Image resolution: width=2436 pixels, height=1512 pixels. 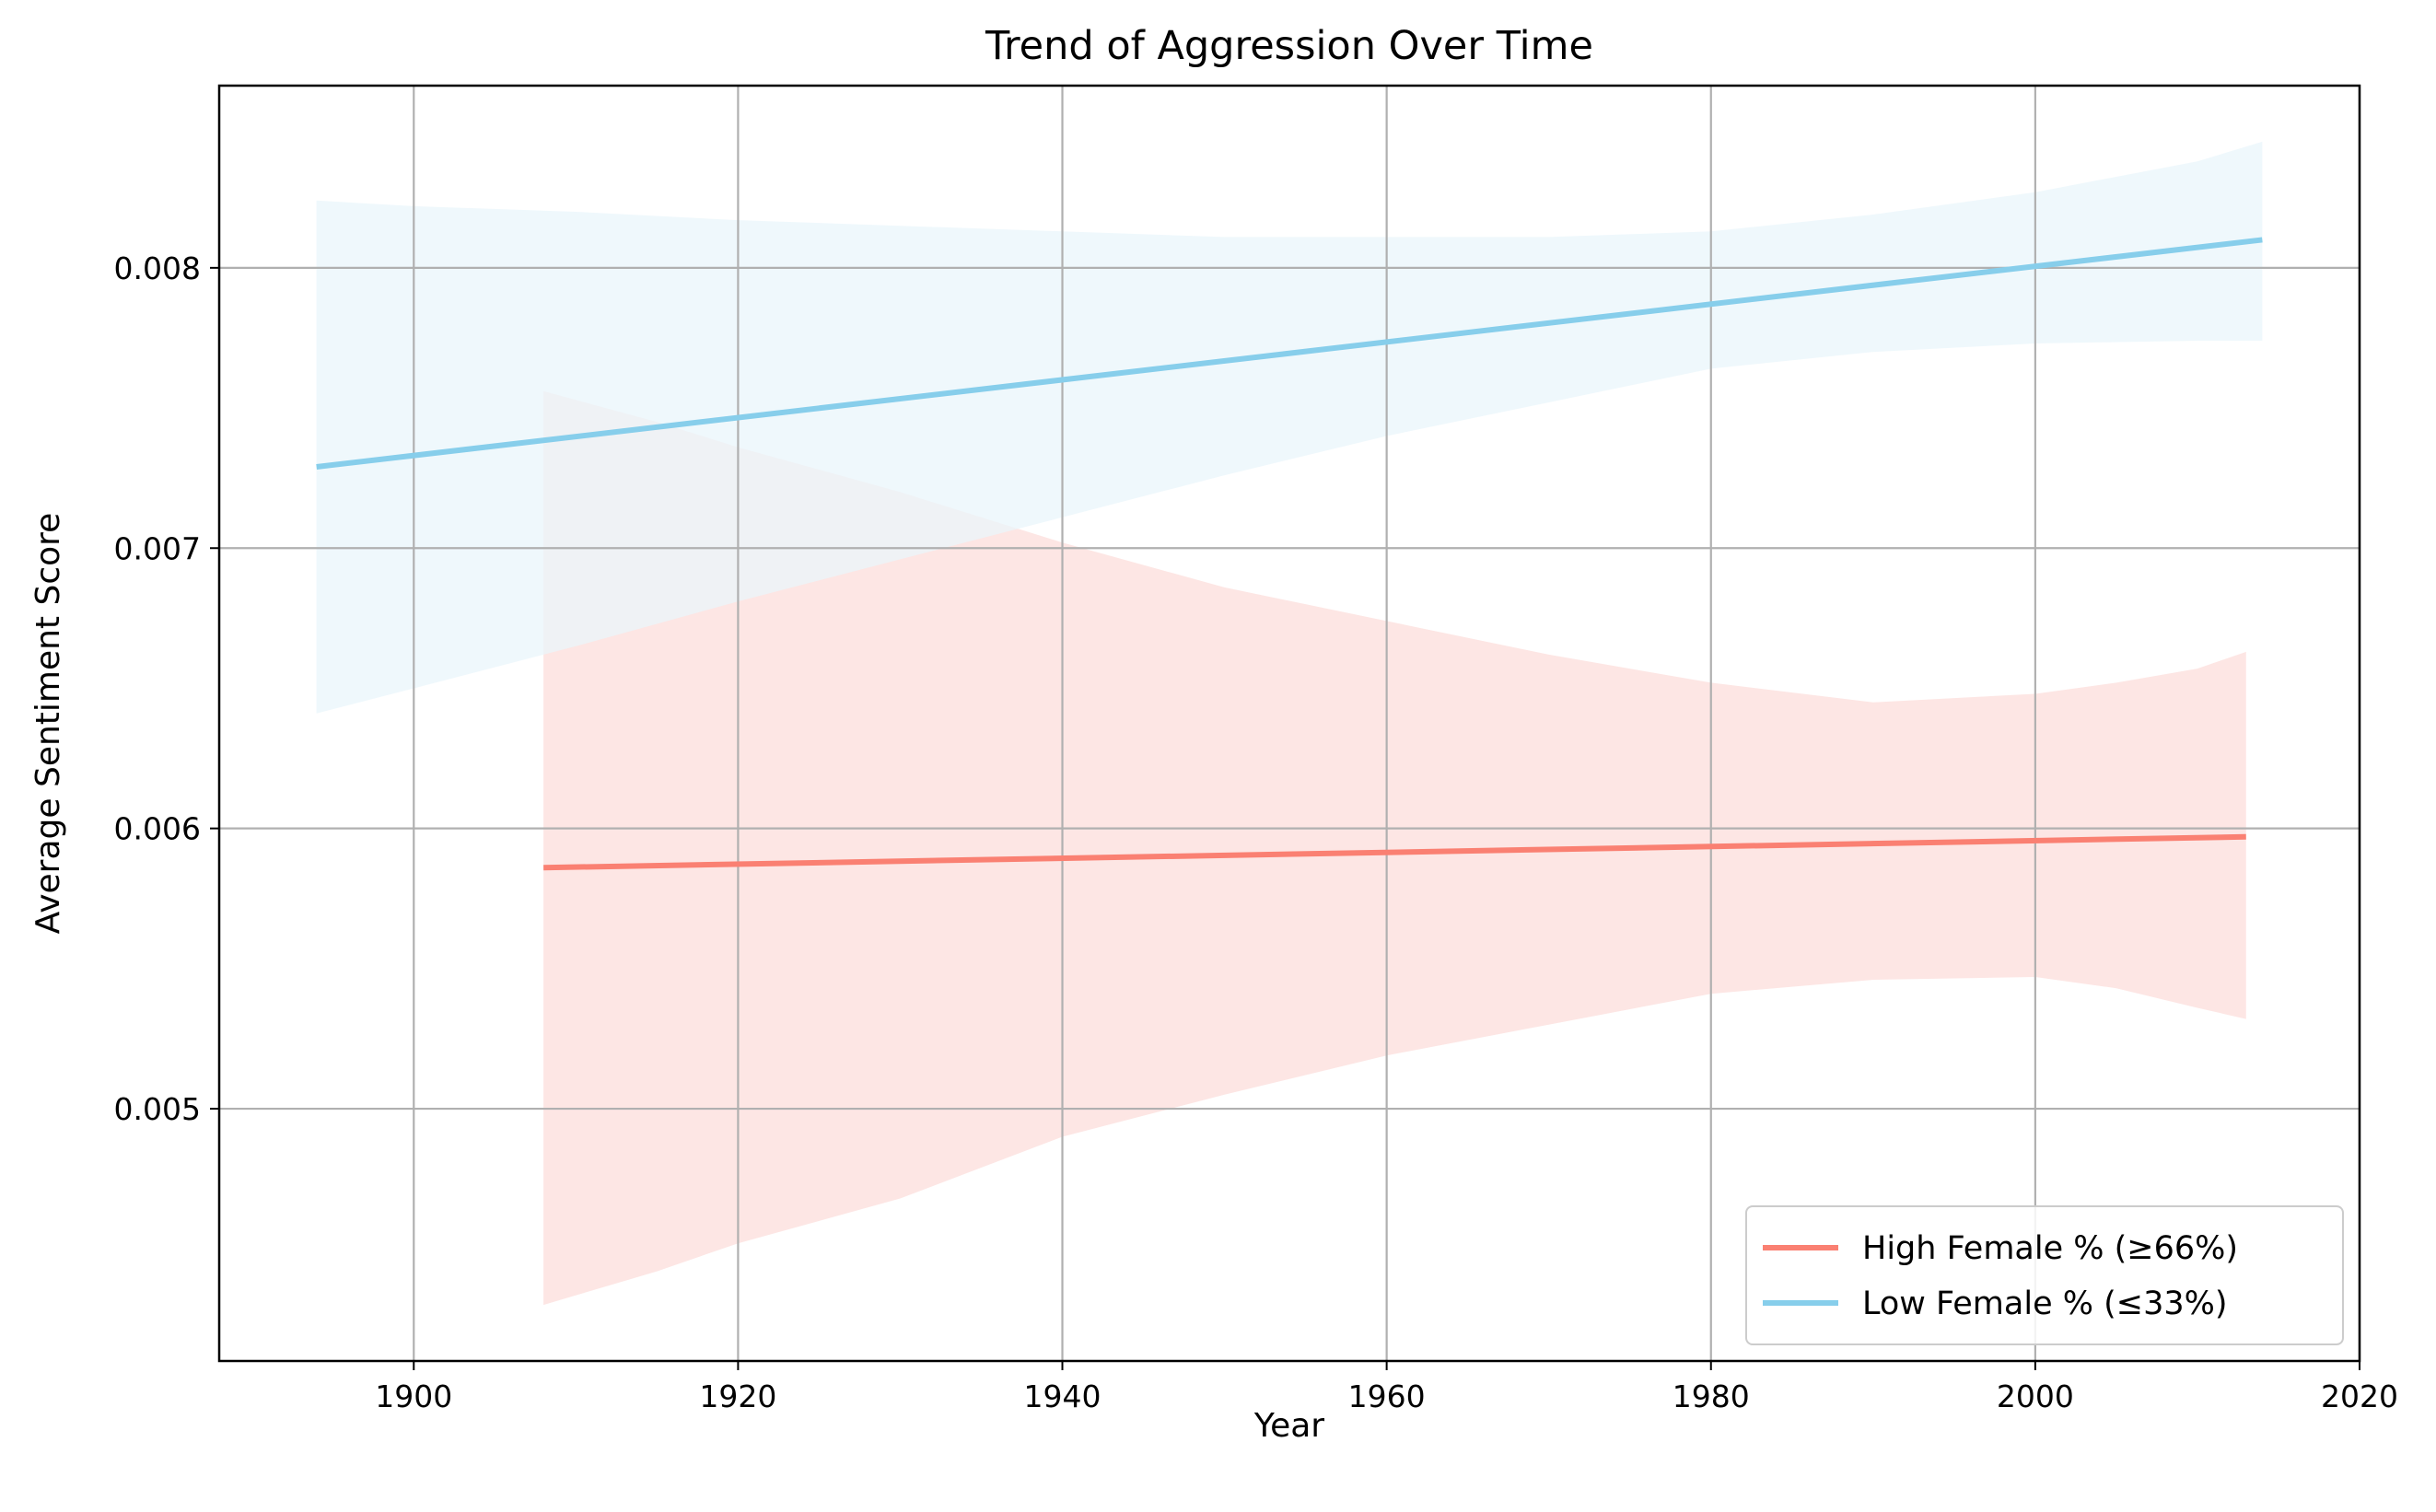 I want to click on x-tick-label-6: 2020, so click(x=2359, y=1396).